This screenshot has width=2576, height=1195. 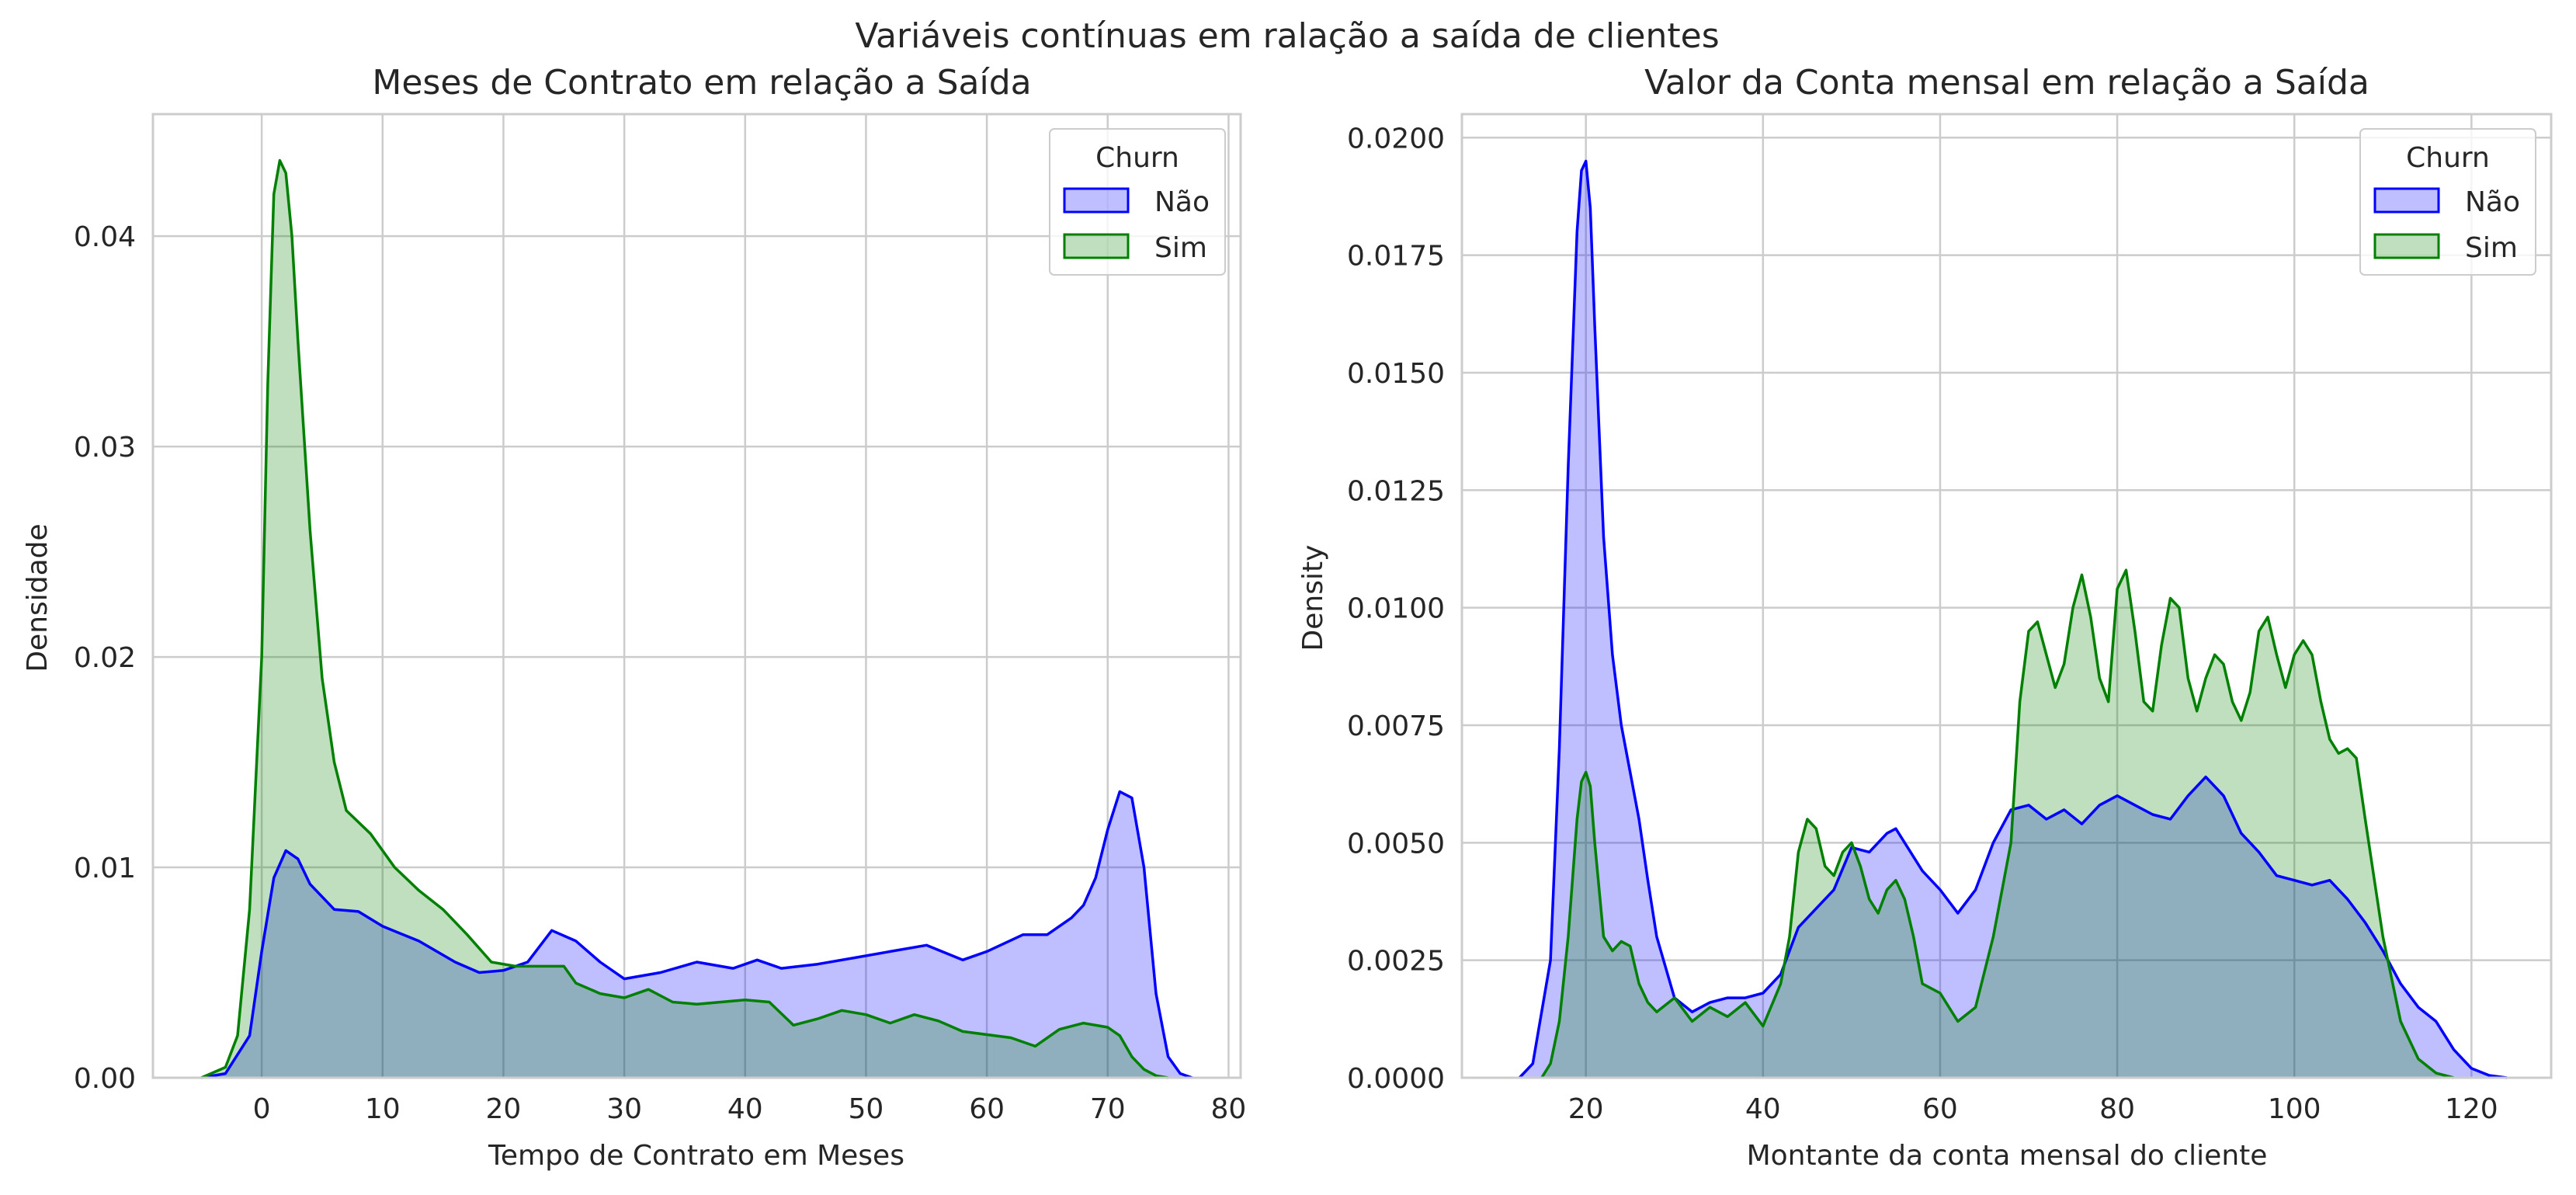 I want to click on right-x-tick-label: 40, so click(x=1763, y=1109).